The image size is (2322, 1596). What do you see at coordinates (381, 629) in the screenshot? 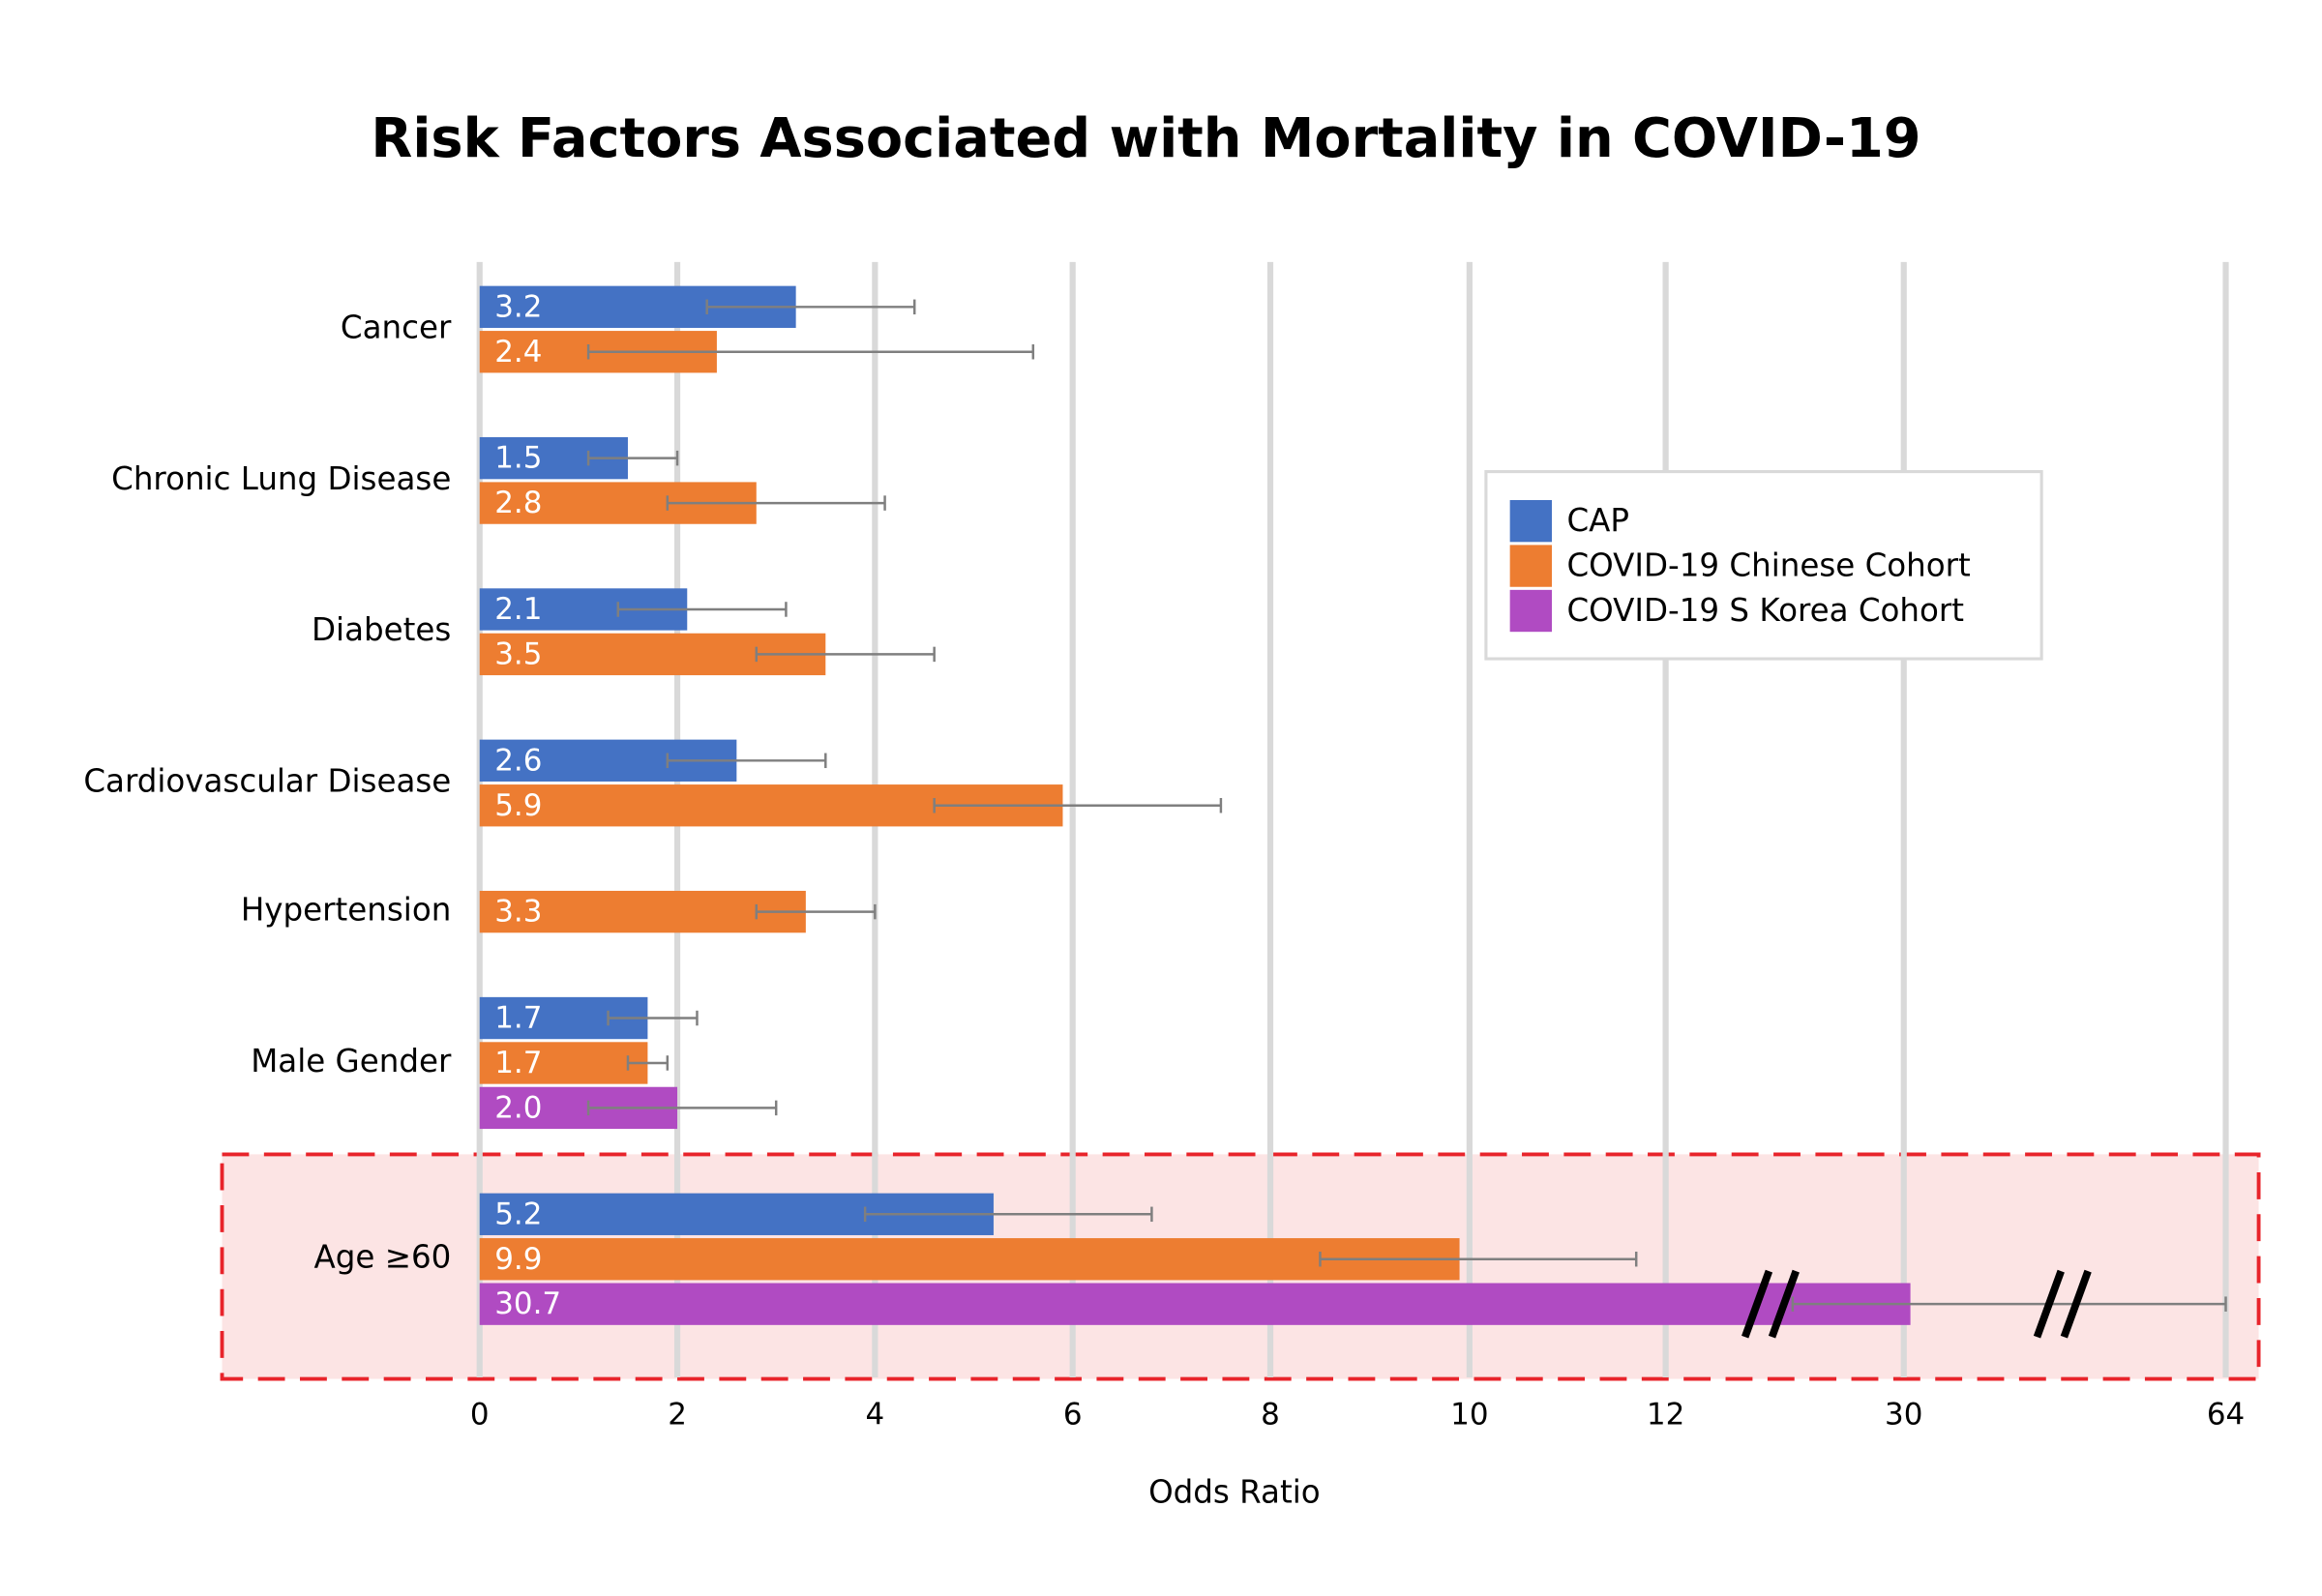
I see `category-label: Diabetes` at bounding box center [381, 629].